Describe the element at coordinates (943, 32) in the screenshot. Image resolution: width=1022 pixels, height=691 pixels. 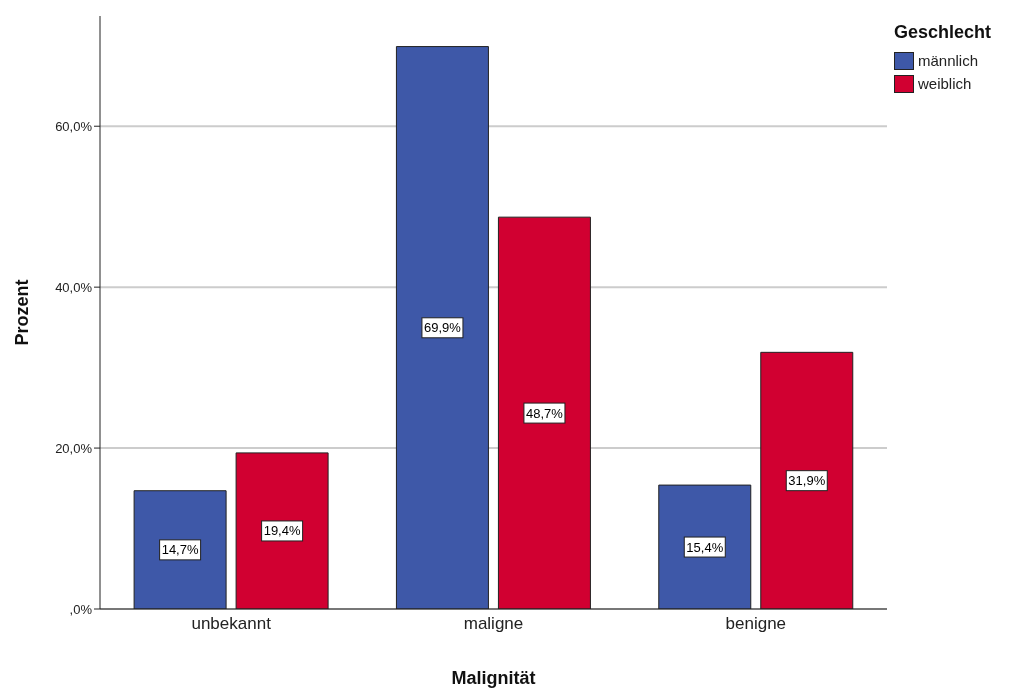
I see `legend-title: Geschlecht` at that location.